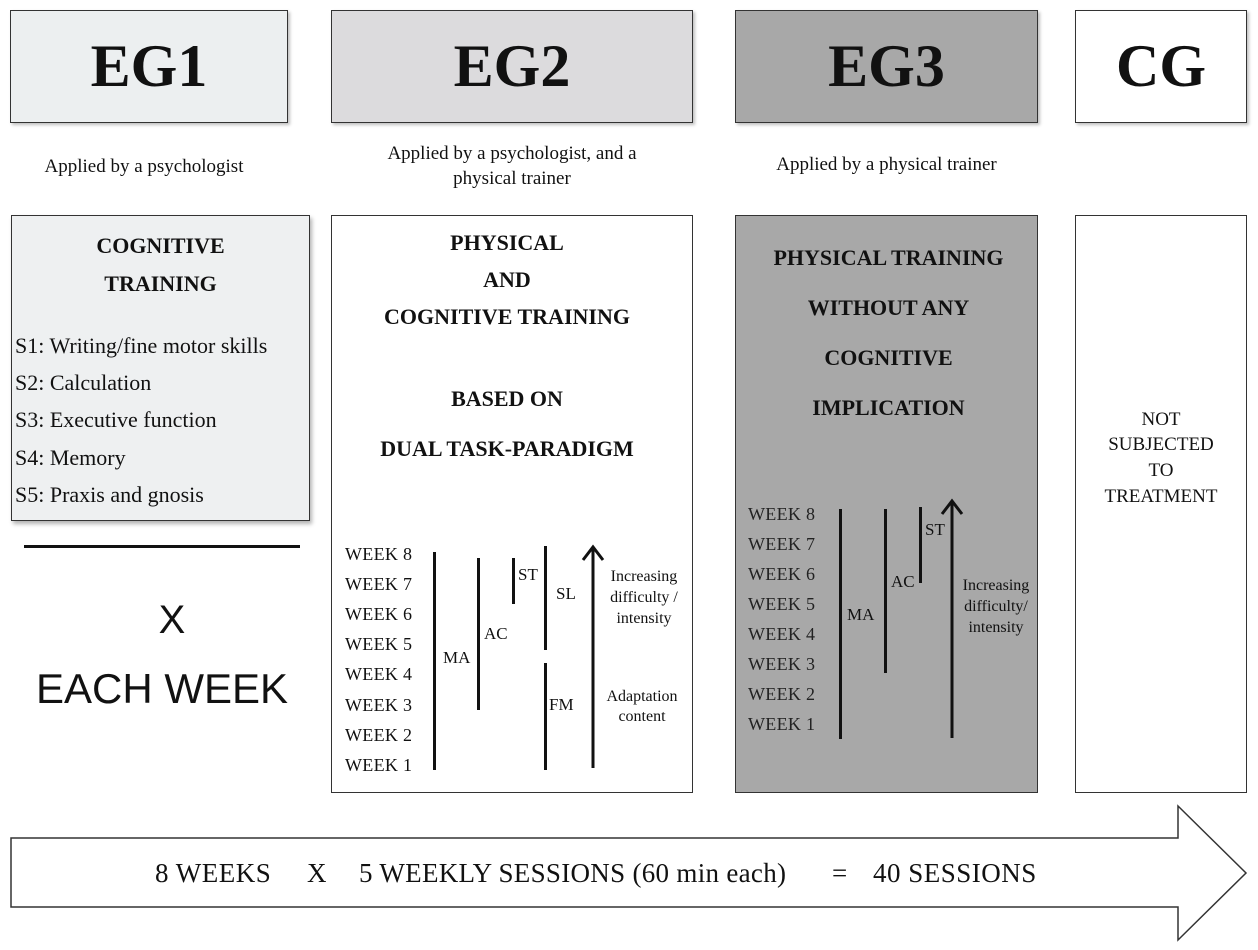 The width and height of the screenshot is (1258, 950). Describe the element at coordinates (545, 598) in the screenshot. I see `eg2-sl-bar` at that location.